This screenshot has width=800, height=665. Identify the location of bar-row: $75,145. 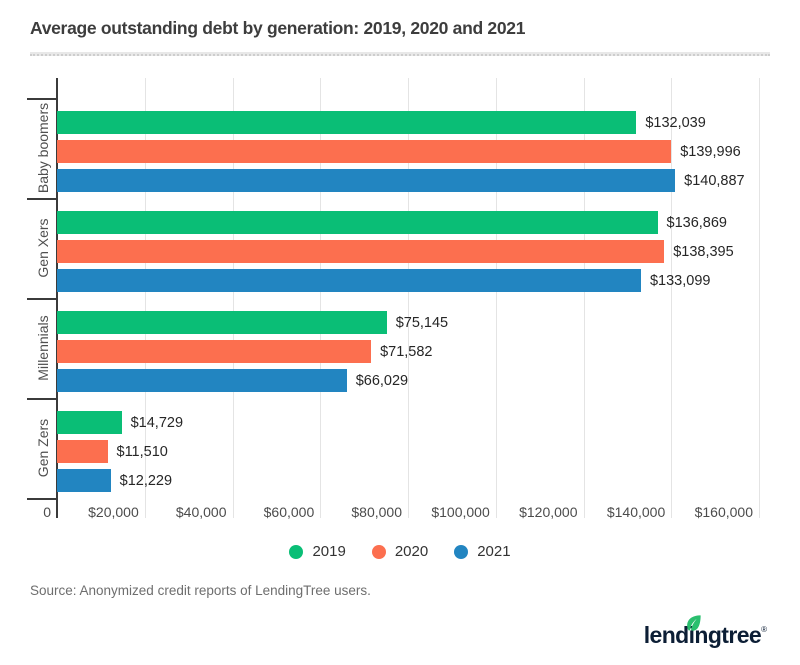
(252, 322).